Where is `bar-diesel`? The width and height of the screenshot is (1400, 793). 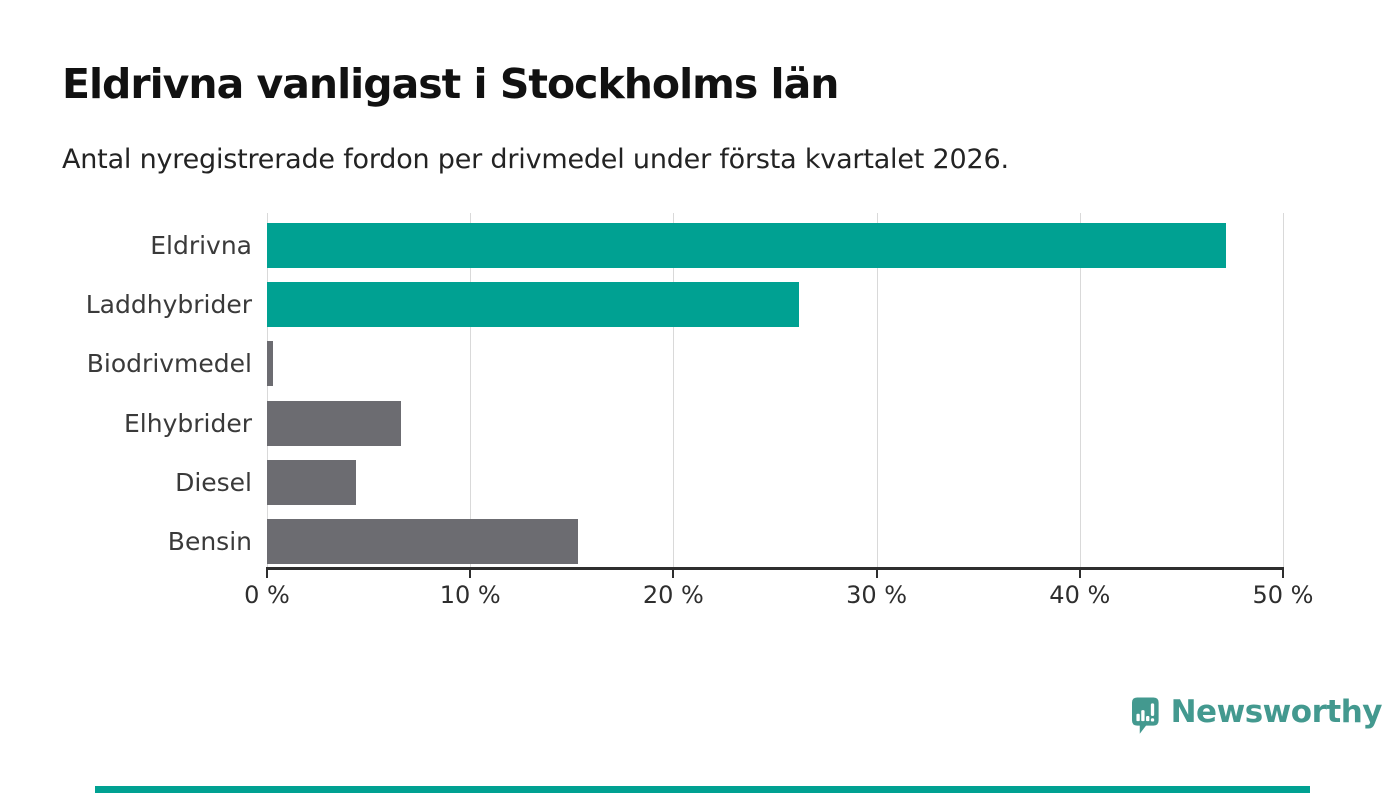
bar-diesel is located at coordinates (312, 482).